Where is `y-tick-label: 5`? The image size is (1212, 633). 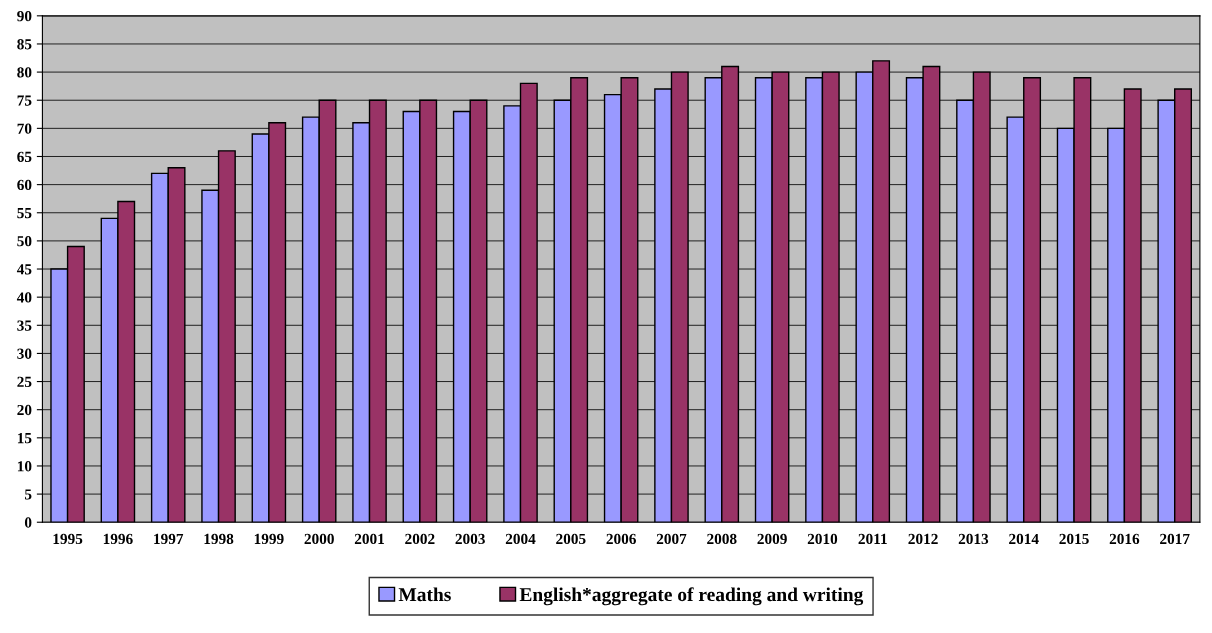 y-tick-label: 5 is located at coordinates (28, 494).